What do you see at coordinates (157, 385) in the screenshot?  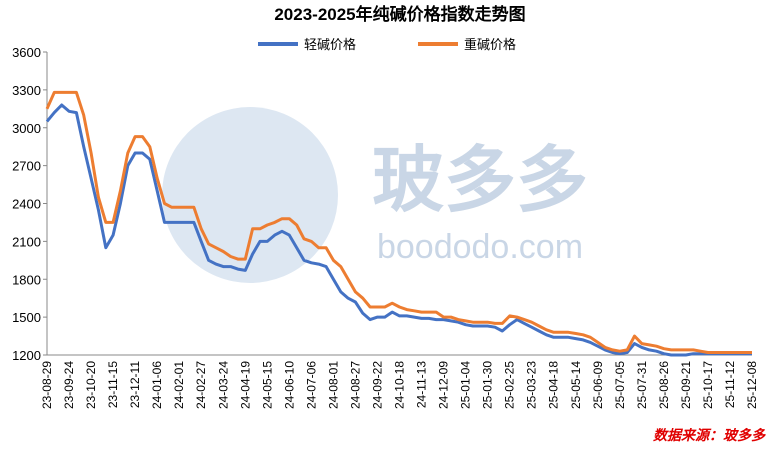 I see `x-tick-label: 24-01-06` at bounding box center [157, 385].